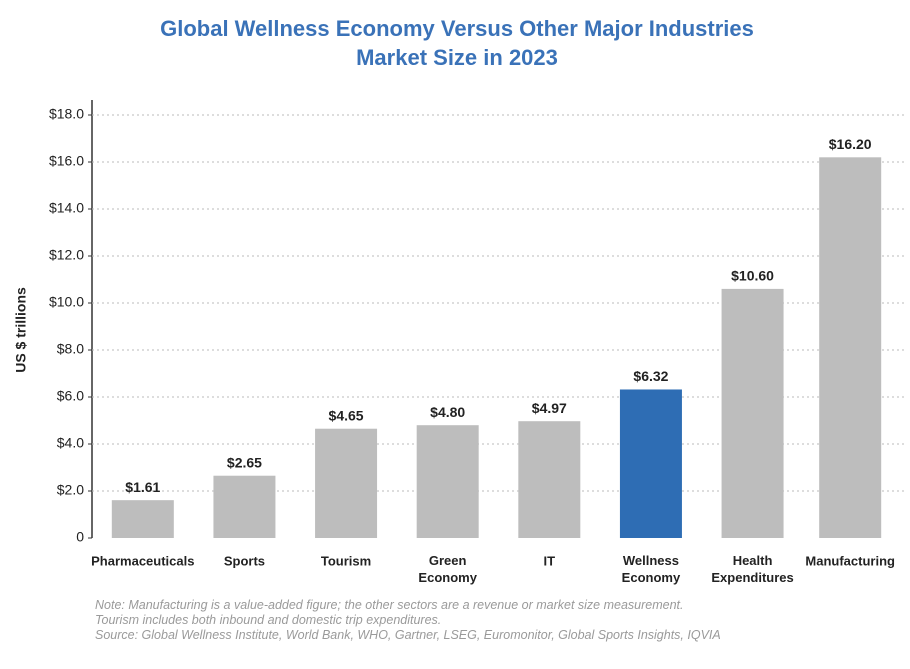 This screenshot has width=910, height=669. What do you see at coordinates (346, 560) in the screenshot?
I see `x-tick-label: Tourism` at bounding box center [346, 560].